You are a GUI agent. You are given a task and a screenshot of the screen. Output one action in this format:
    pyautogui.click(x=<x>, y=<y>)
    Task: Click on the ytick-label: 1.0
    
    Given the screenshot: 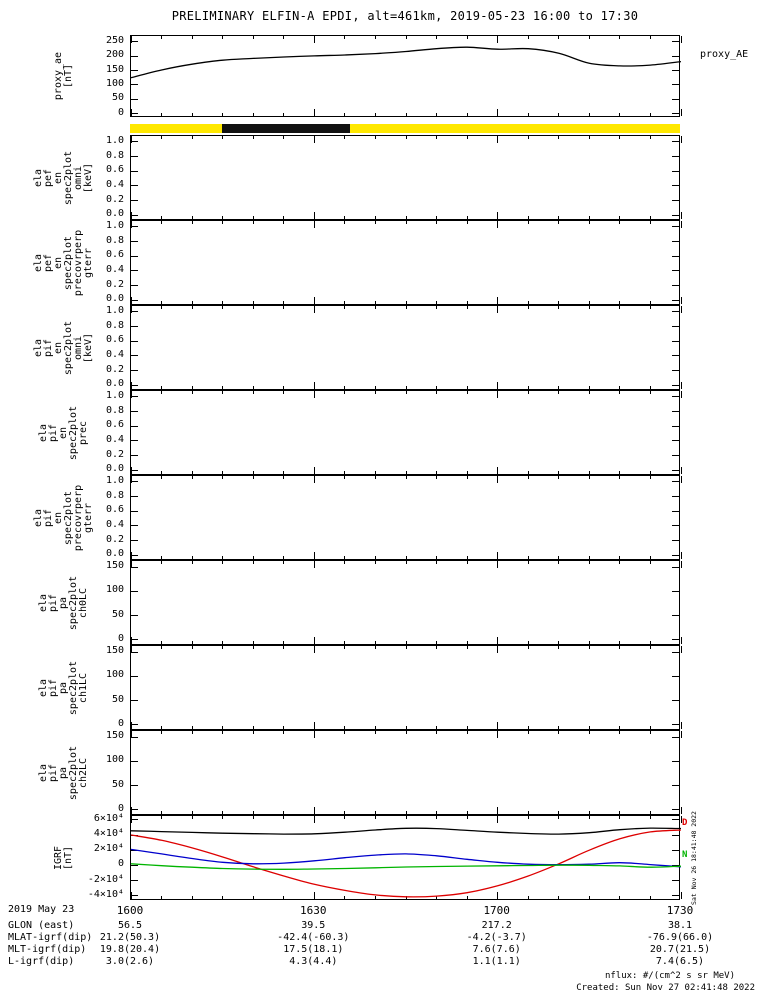 What is the action you would take?
    pyautogui.click(x=114, y=140)
    